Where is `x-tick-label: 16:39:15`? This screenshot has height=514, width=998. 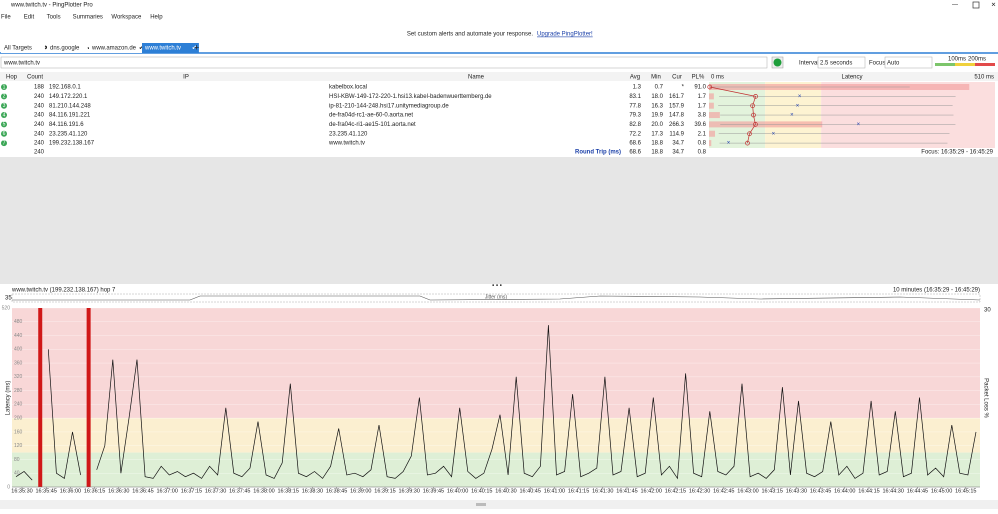
x-tick-label: 16:39:15 is located at coordinates (384, 491).